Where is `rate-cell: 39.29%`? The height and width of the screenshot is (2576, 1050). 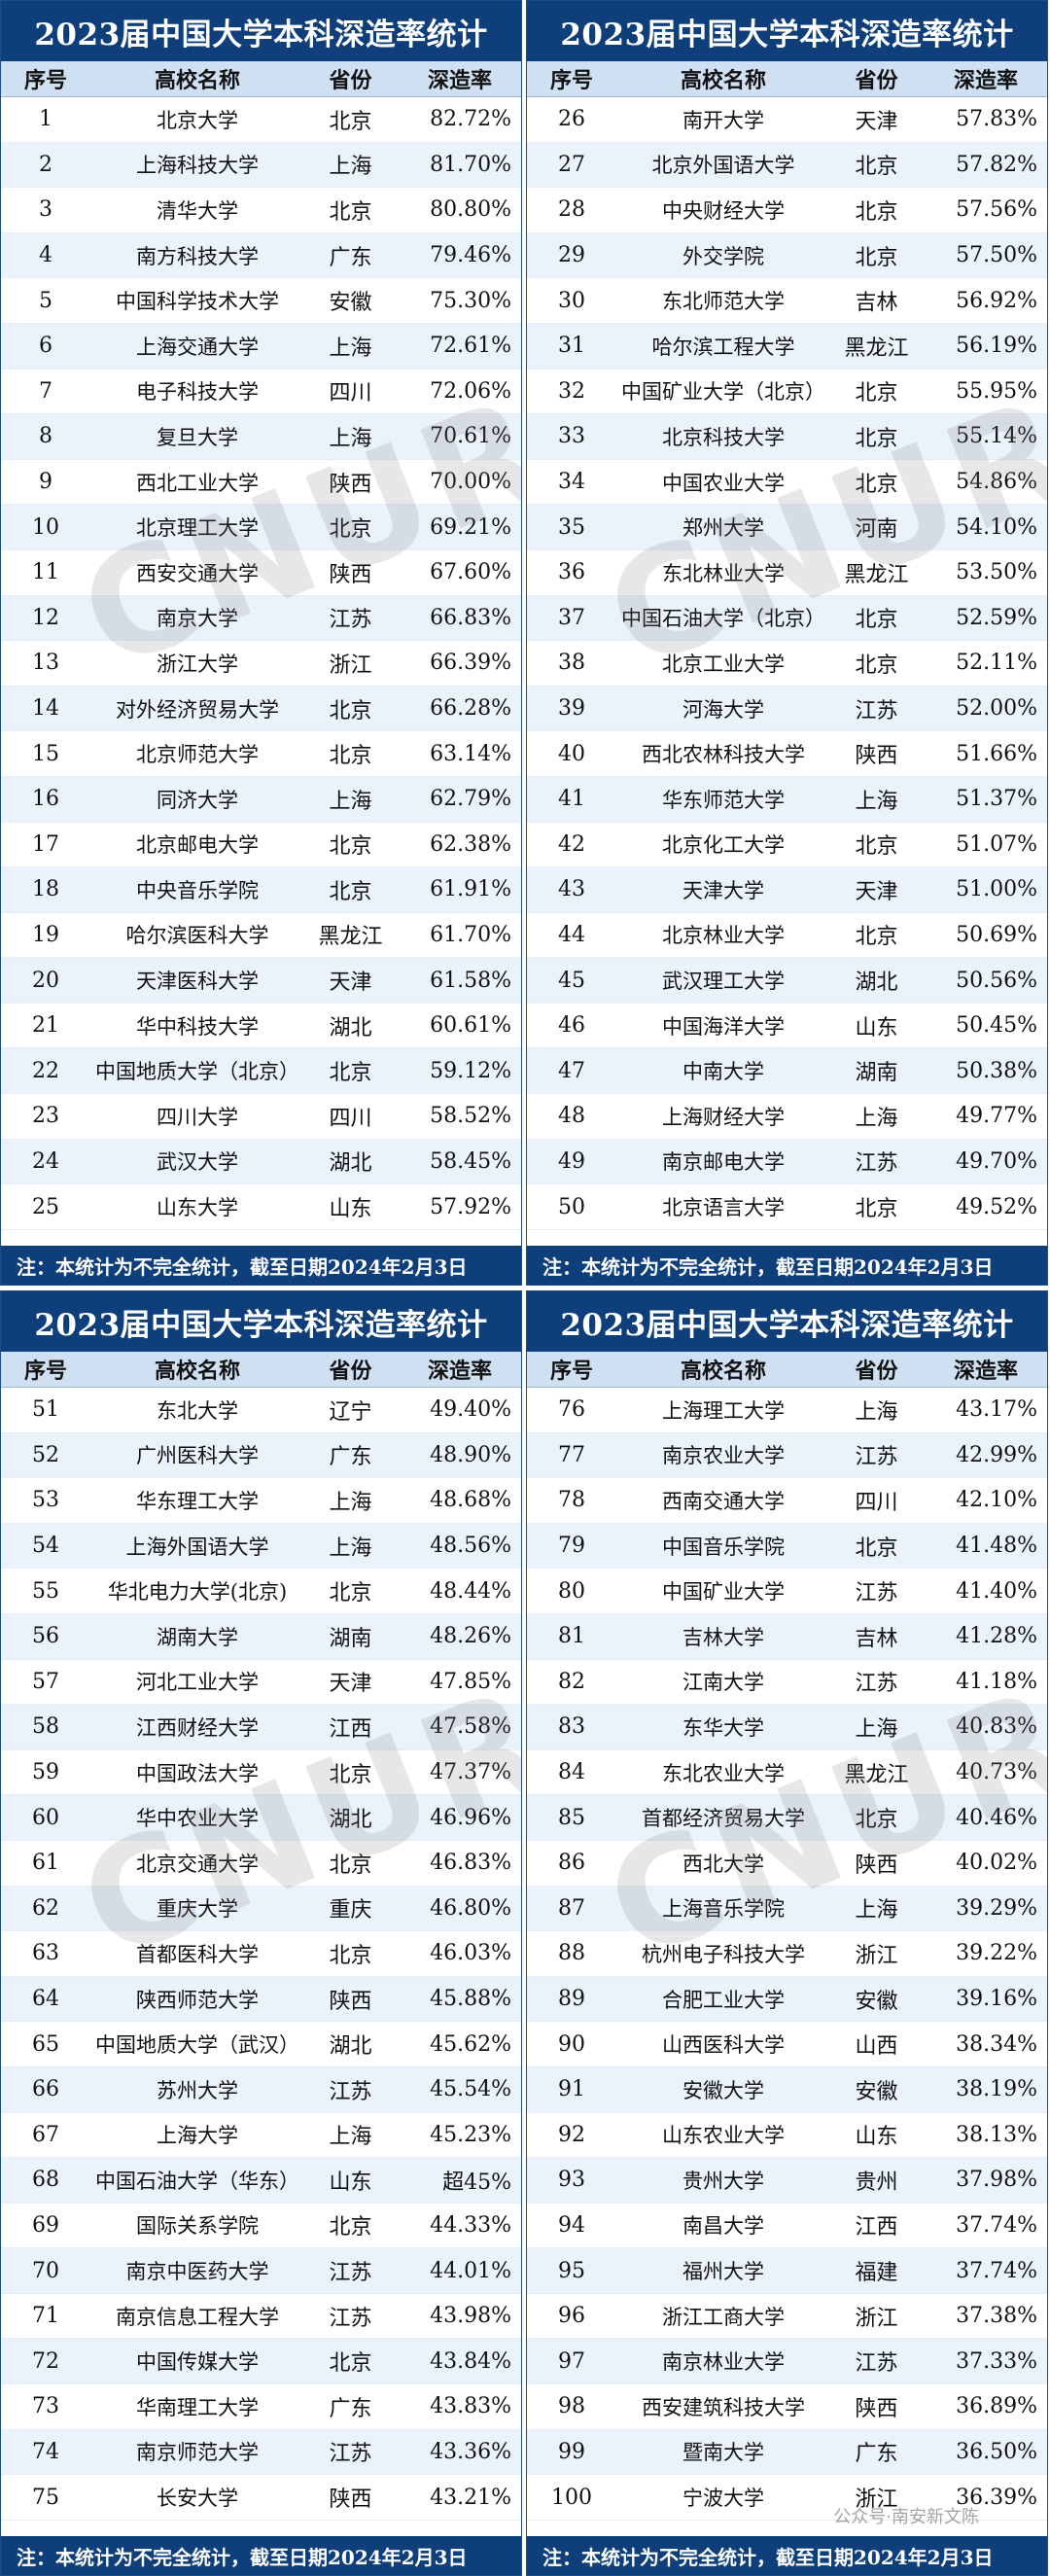
rate-cell: 39.29% is located at coordinates (996, 1908).